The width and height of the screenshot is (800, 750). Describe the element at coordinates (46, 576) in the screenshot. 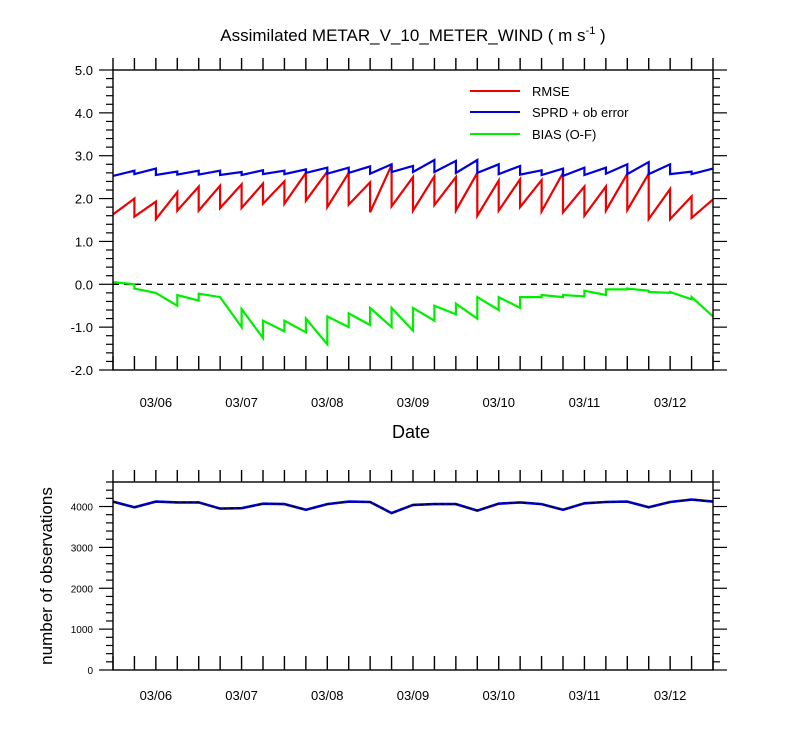

I see `bottom-y-axis-label: number of observations` at that location.